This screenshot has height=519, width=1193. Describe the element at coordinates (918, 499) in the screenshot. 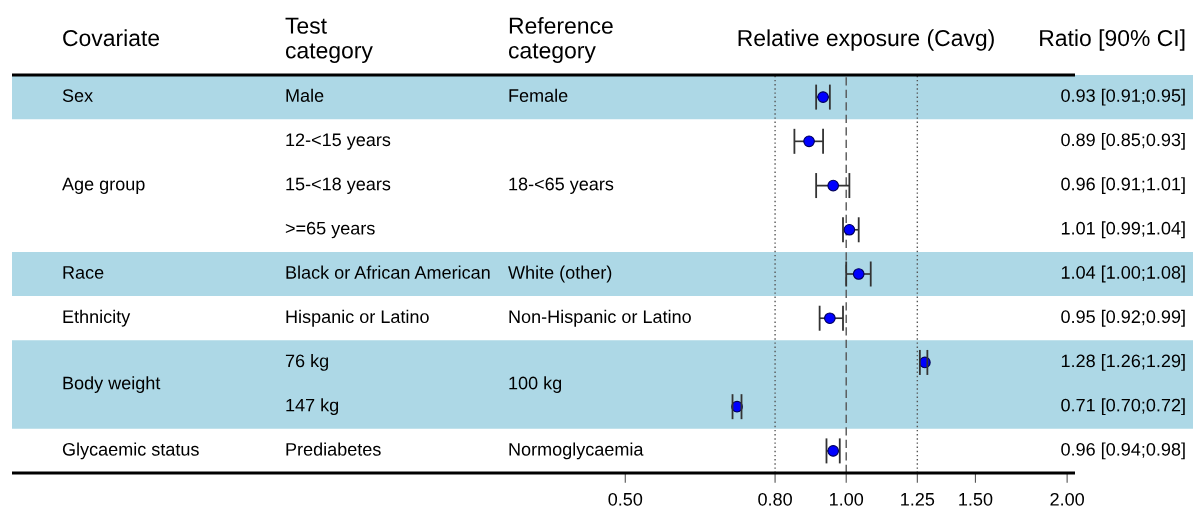

I see `x-tick-label: 1.25` at that location.